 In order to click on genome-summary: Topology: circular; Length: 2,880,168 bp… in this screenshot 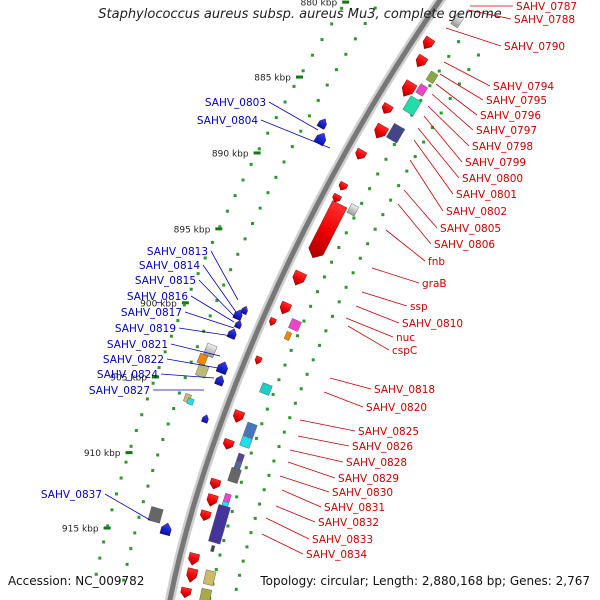, I will do `click(425, 581)`.